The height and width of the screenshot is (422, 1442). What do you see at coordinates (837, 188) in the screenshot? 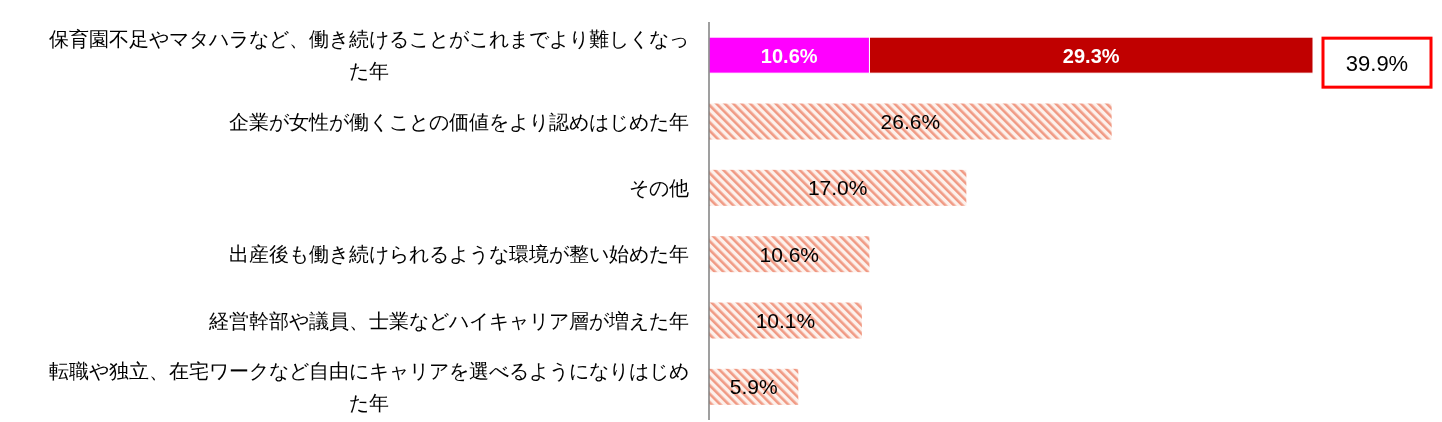
I see `value-label: 17.0%` at bounding box center [837, 188].